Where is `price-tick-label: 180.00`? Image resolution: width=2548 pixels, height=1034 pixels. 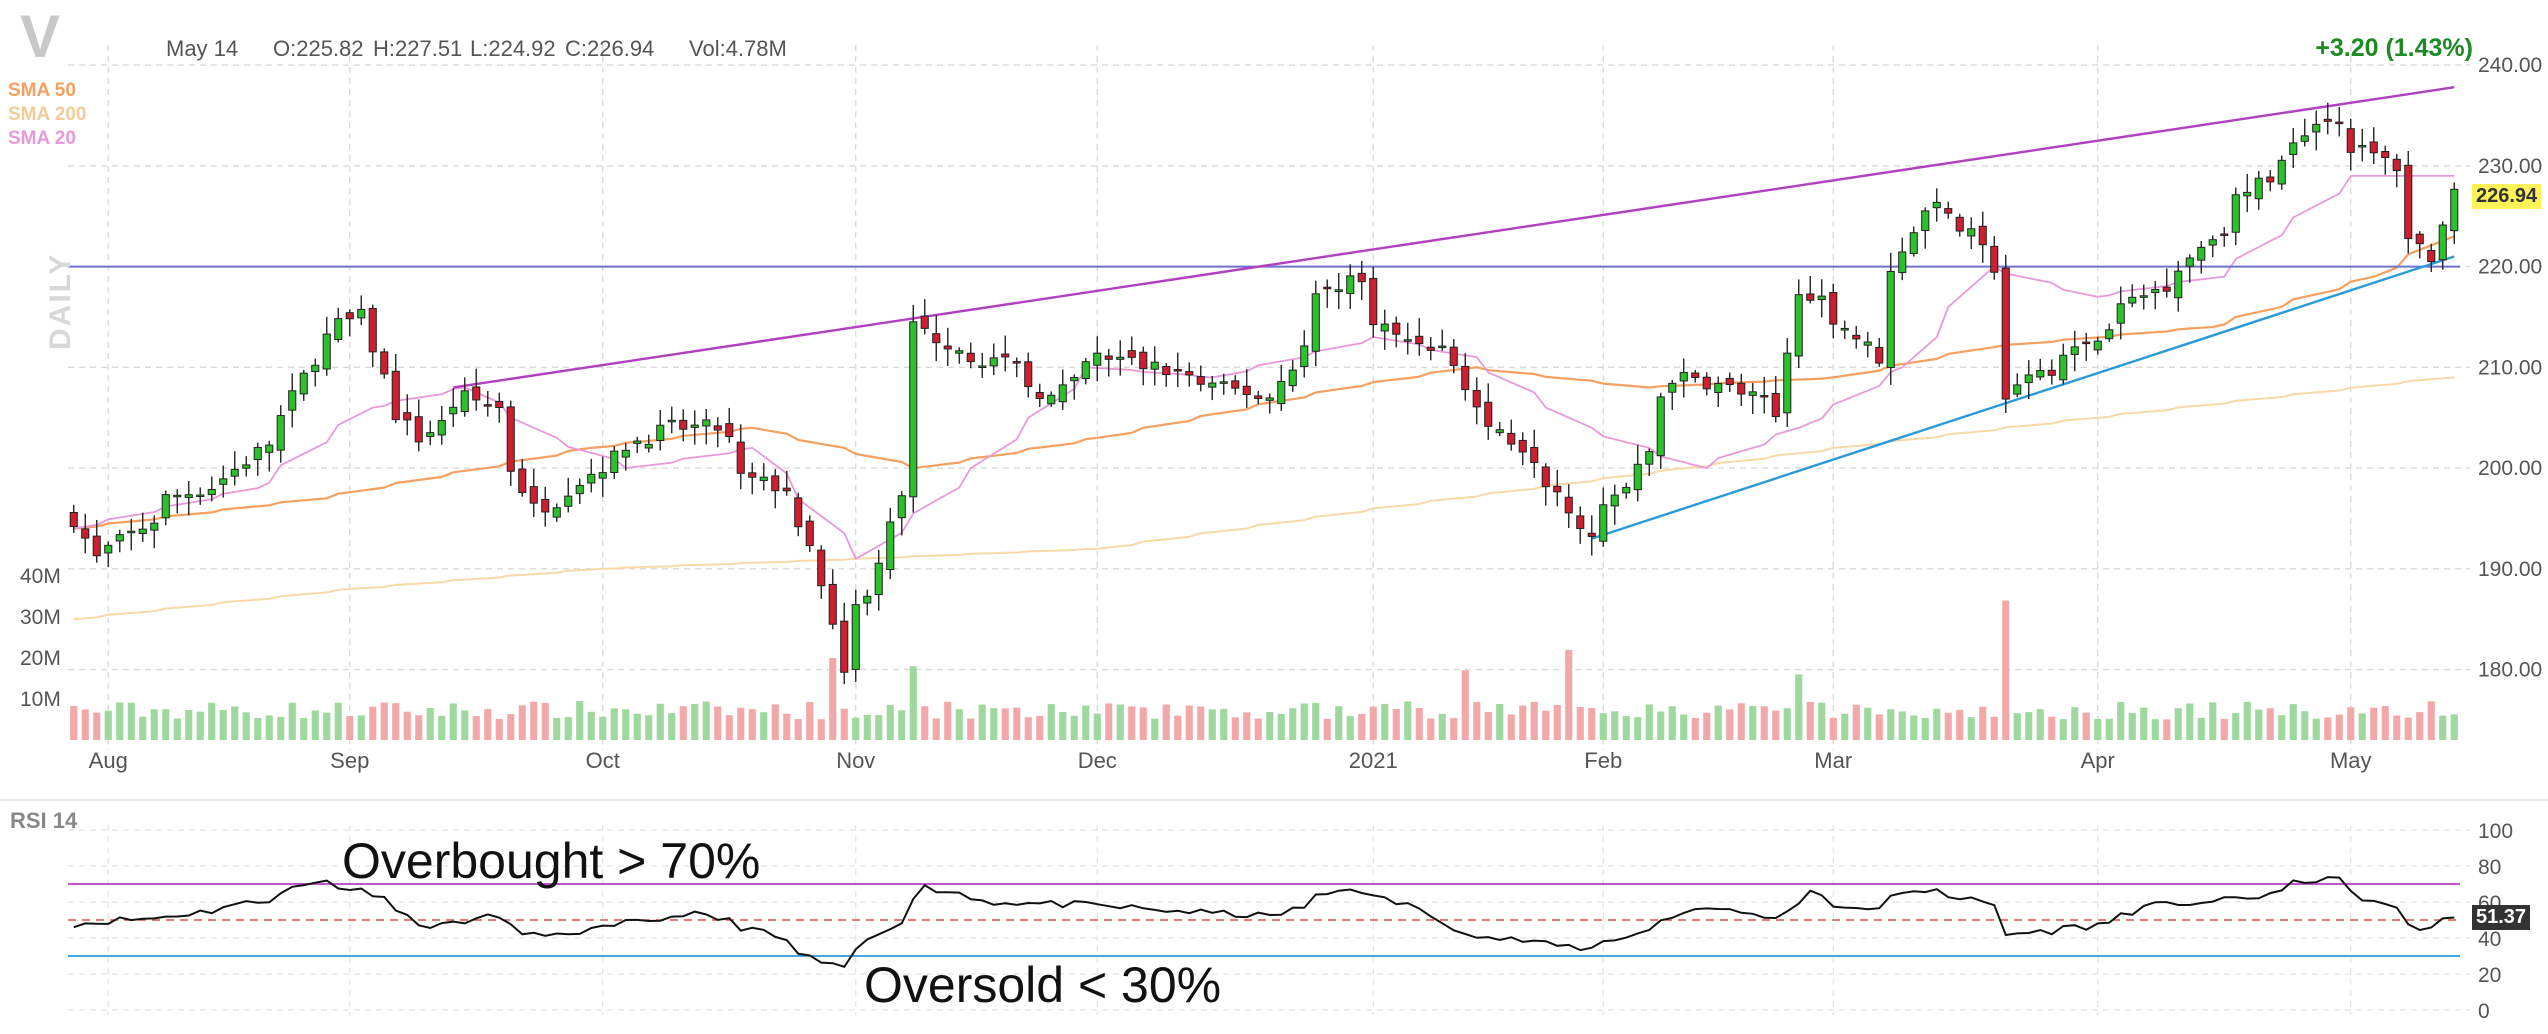
price-tick-label: 180.00 is located at coordinates (2510, 670).